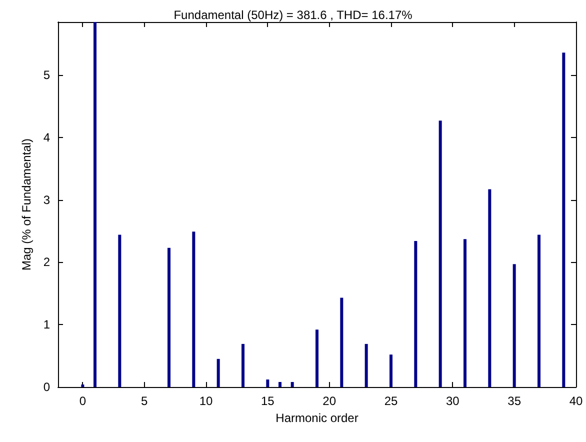  Describe the element at coordinates (46, 387) in the screenshot. I see `y-tick-label: 0` at that location.